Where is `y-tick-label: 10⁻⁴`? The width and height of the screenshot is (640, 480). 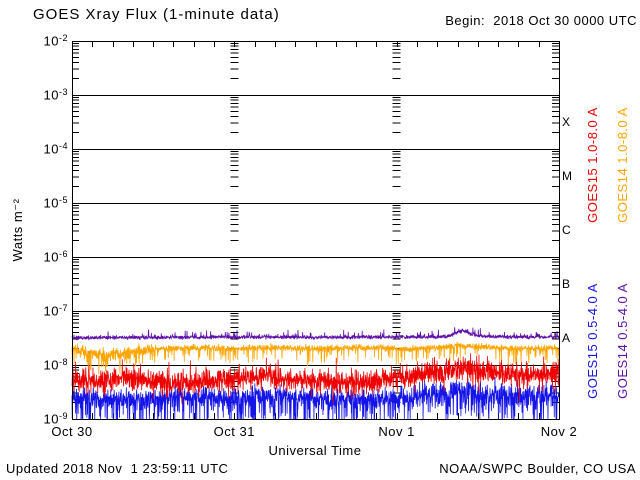
y-tick-label: 10⁻⁴ is located at coordinates (55, 149).